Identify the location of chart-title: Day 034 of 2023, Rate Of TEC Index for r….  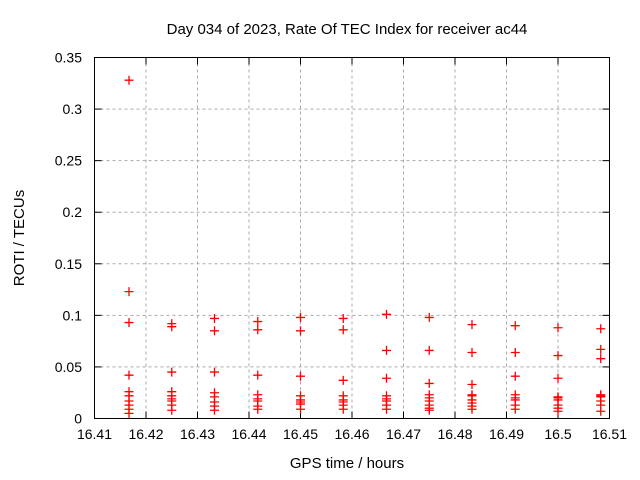
(347, 29).